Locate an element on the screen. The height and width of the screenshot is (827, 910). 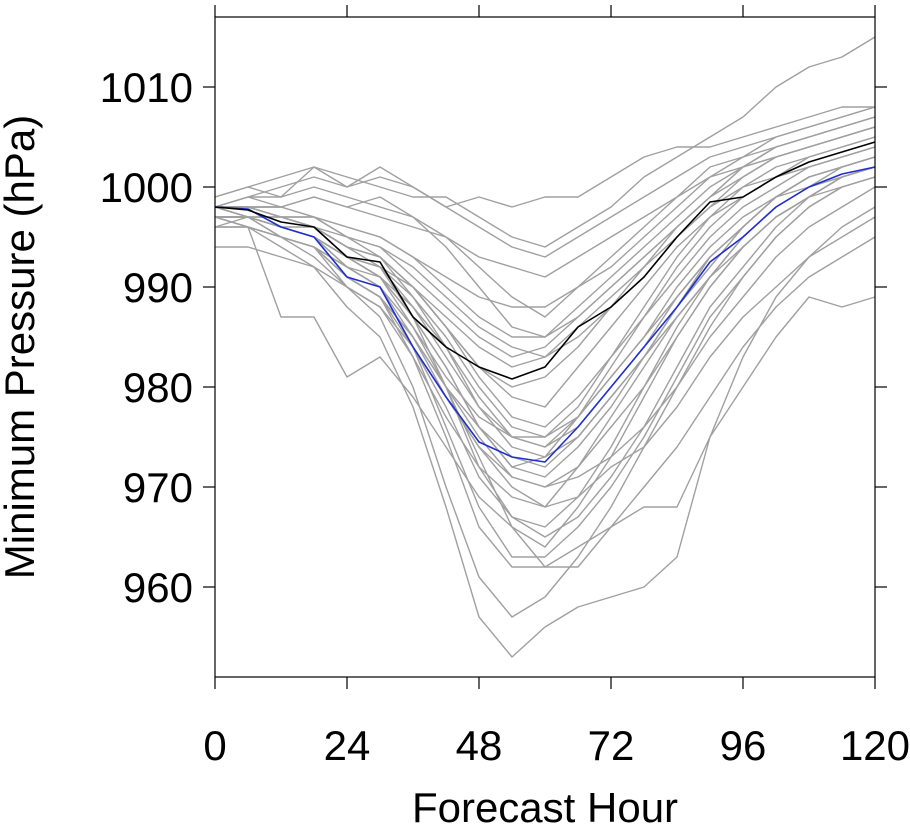
y-tick-label: 980 is located at coordinates (158, 387).